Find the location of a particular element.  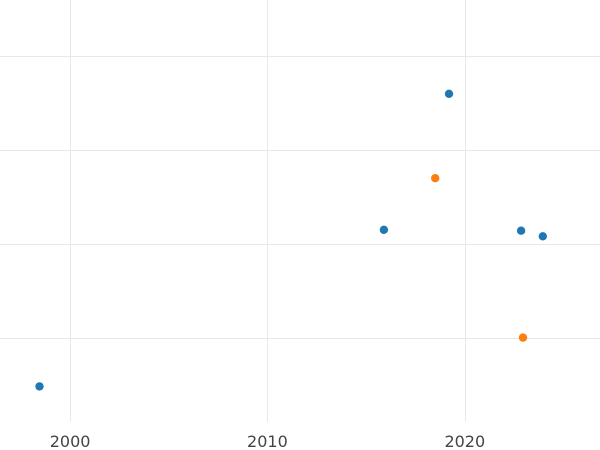

x-tick-label-0: 2000 is located at coordinates (70, 441).